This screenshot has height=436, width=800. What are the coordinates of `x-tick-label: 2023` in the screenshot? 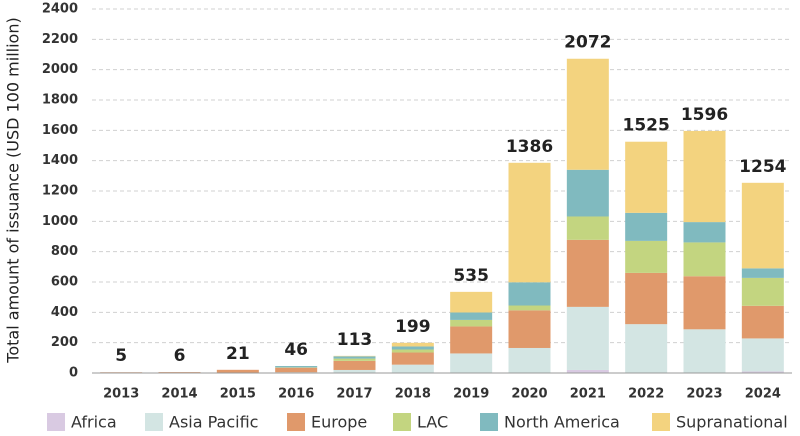 It's located at (704, 394).